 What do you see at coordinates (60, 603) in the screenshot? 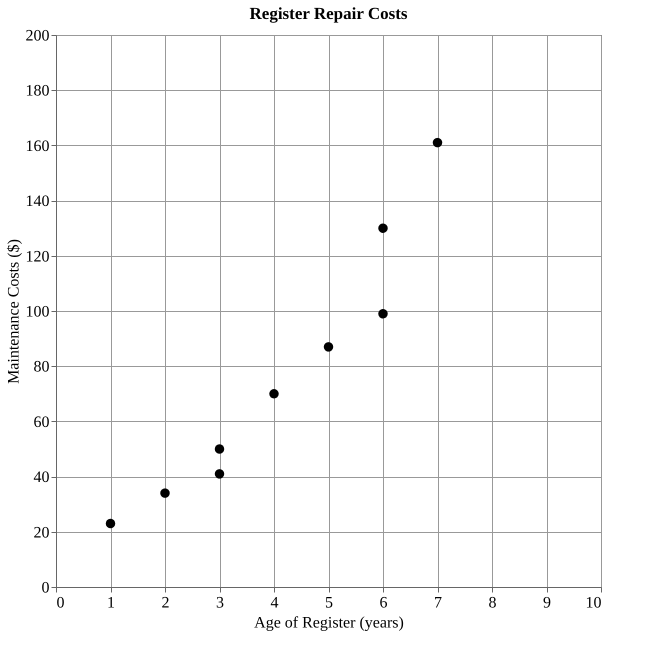
I see `x-tick-label: 0` at bounding box center [60, 603].